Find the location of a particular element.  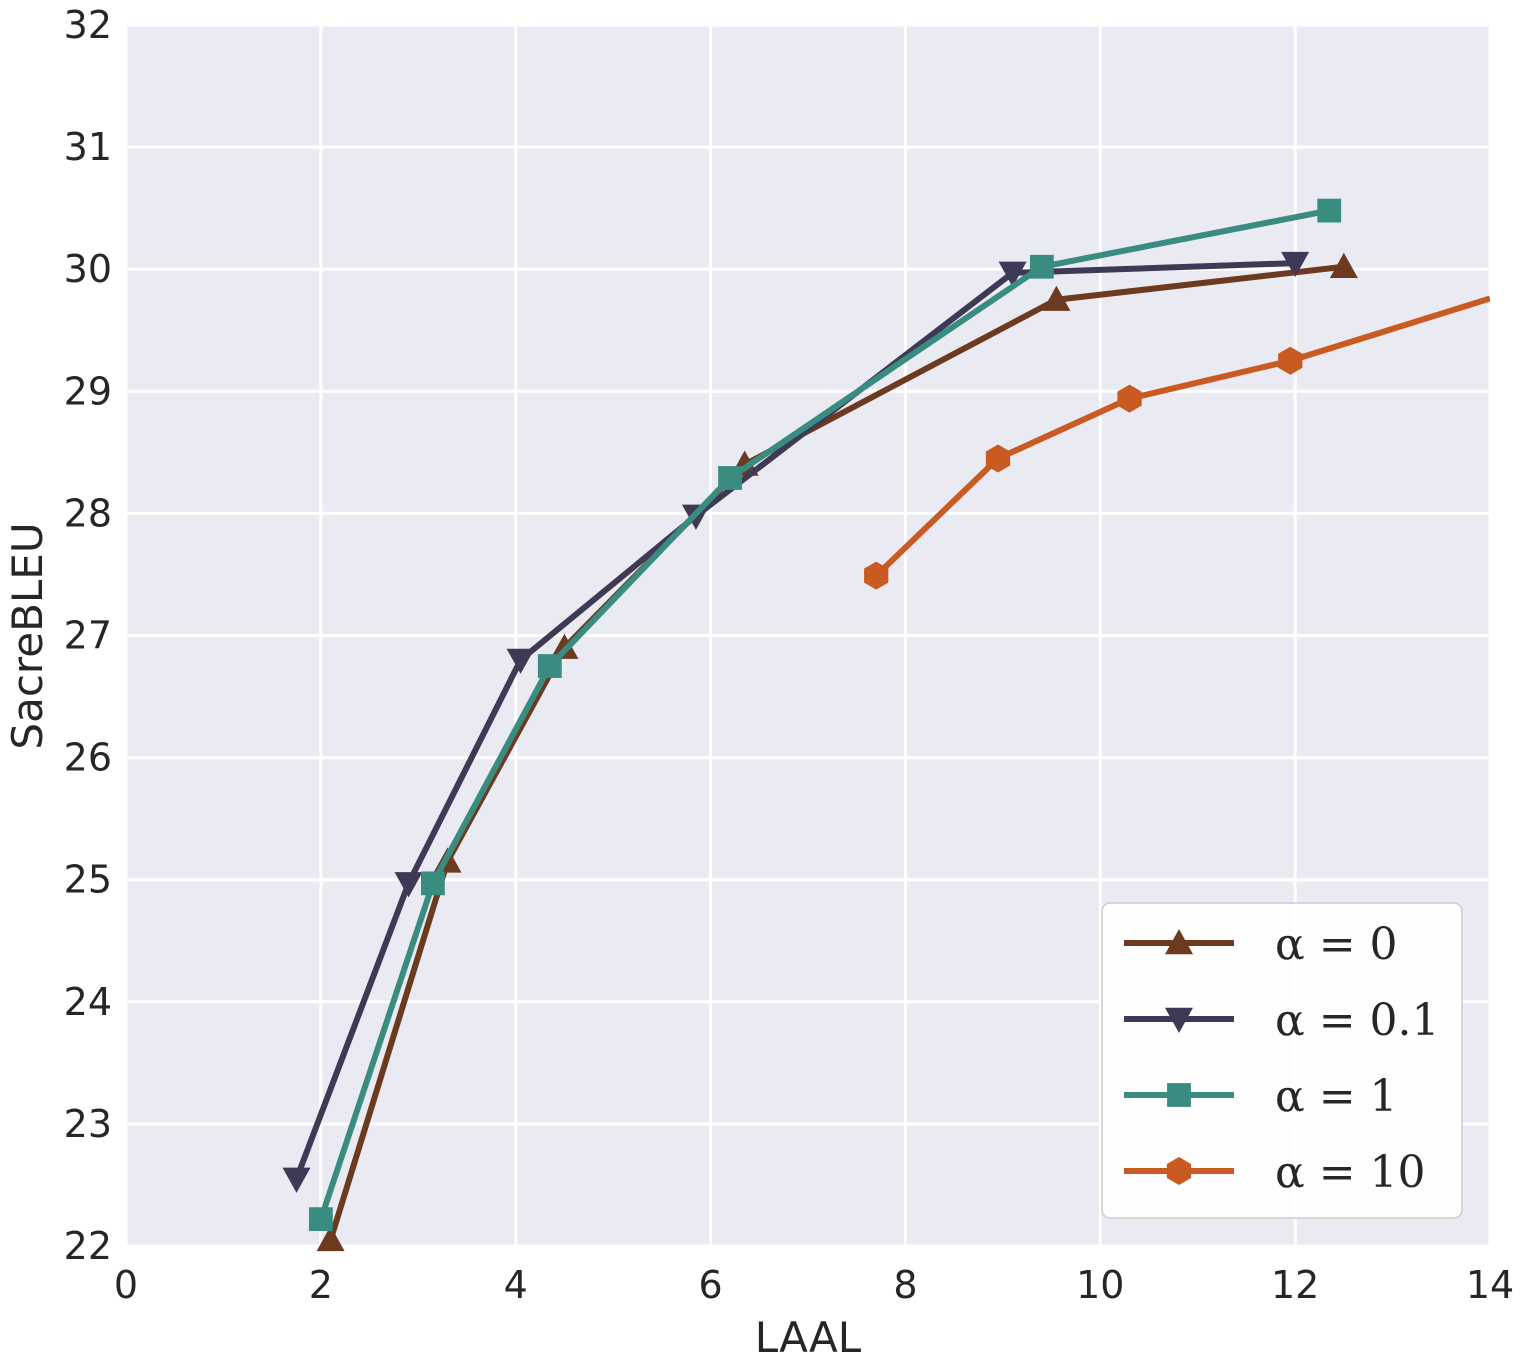

legend-label: α = 10 is located at coordinates (1350, 1172).